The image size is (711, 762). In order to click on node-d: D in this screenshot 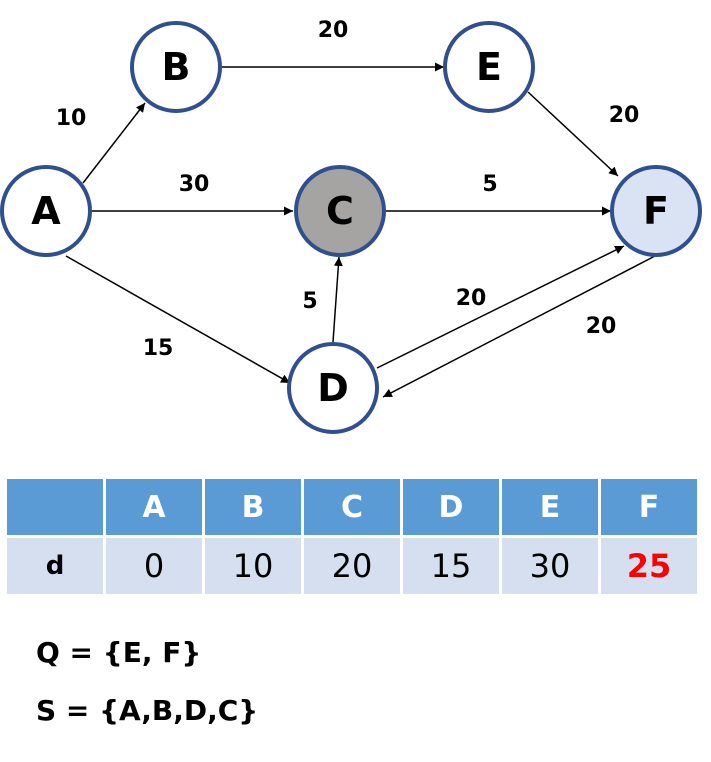, I will do `click(333, 388)`.